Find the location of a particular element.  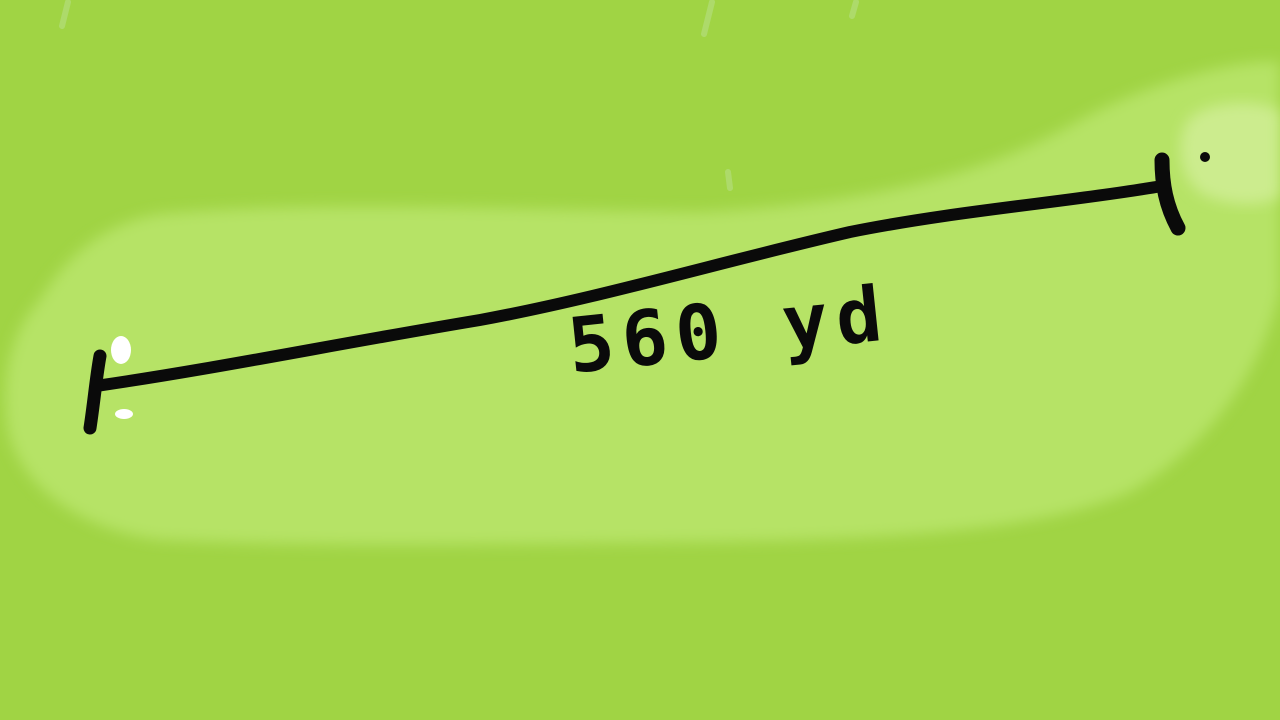

pin-dot is located at coordinates (1205, 157).